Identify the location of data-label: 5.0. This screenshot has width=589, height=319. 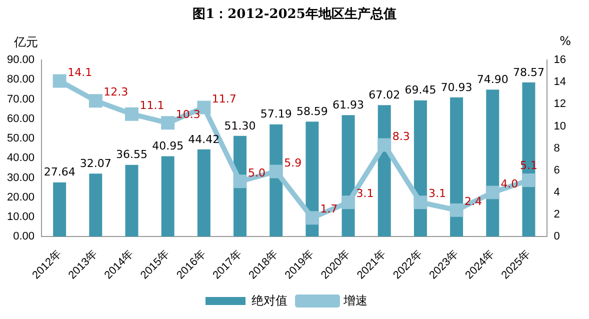
(257, 173).